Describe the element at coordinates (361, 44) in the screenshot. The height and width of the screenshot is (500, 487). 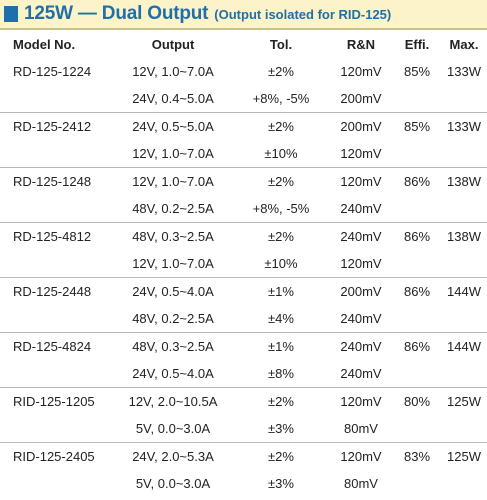
I see `column-header-ripple-noise: R&N` at that location.